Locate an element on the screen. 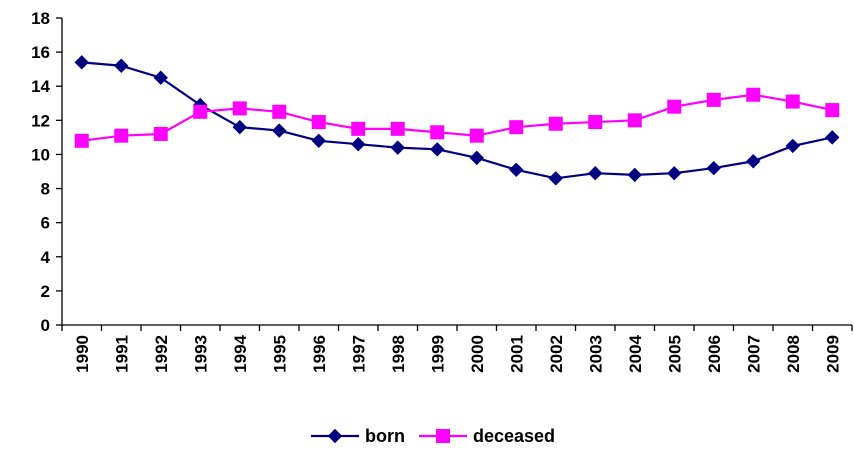  x-tick-label: 1991 is located at coordinates (121, 354).